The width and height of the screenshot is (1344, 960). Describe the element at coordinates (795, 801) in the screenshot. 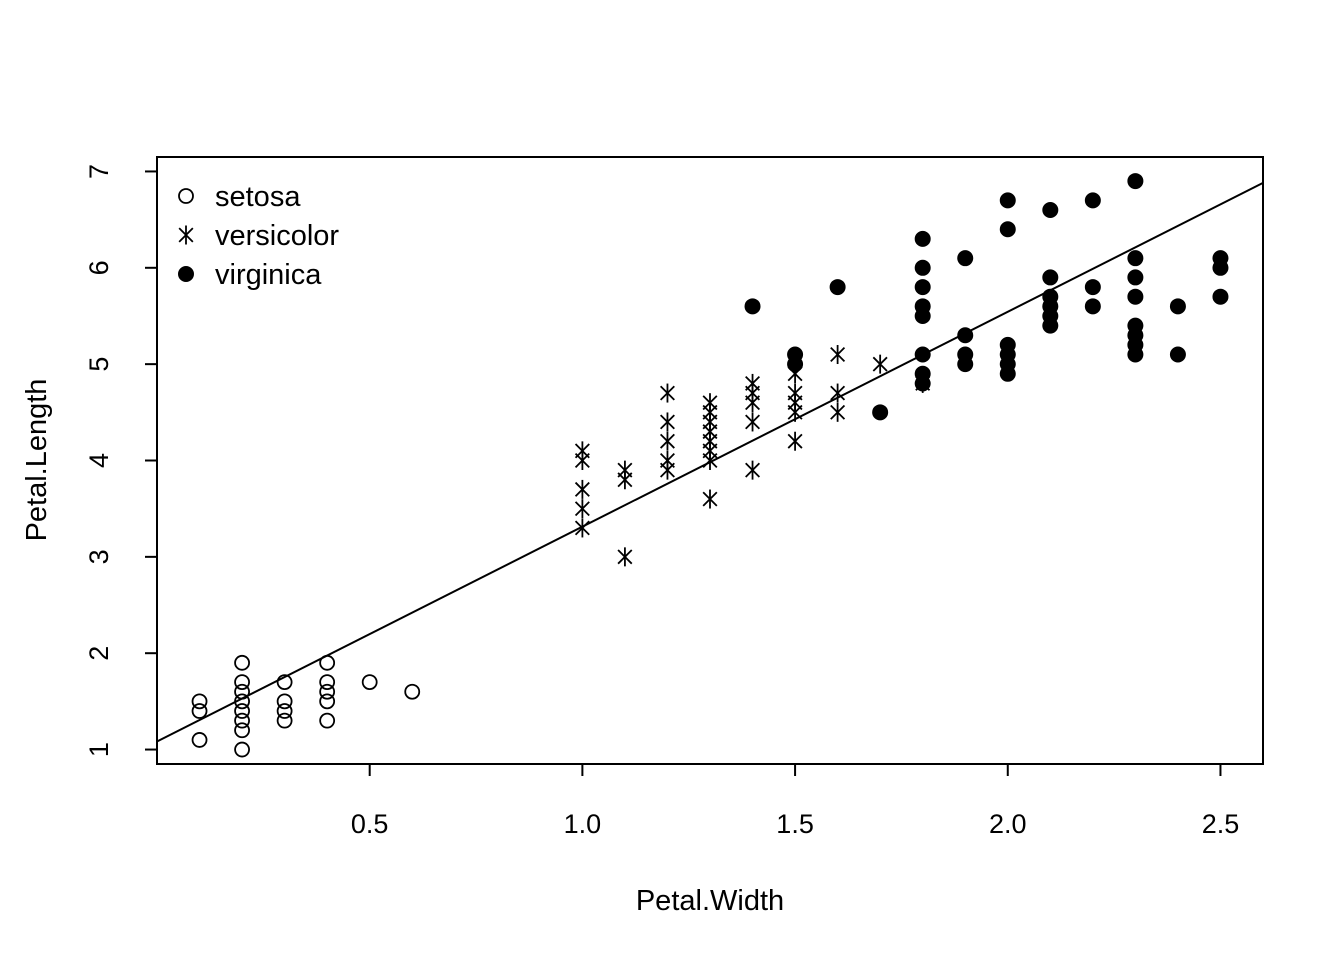

I see `x-axis: 0.5 1.0 1.5 2.0 2.5` at that location.